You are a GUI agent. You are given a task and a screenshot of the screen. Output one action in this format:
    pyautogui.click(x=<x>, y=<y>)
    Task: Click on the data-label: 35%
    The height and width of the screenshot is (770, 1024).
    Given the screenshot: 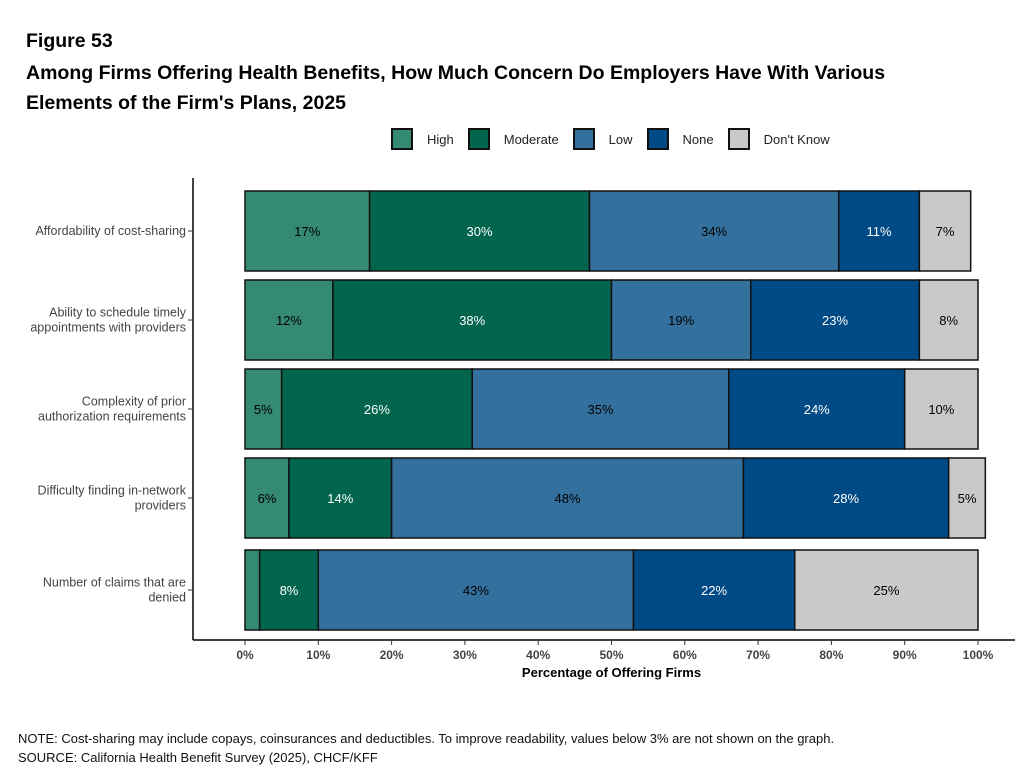 What is the action you would take?
    pyautogui.click(x=600, y=409)
    